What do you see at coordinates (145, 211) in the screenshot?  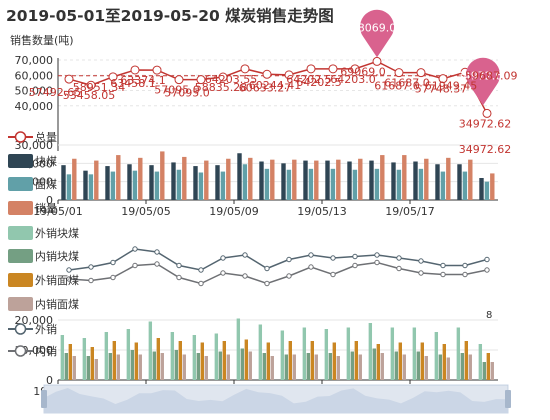 I see `x-tick-label: 19/05/05` at bounding box center [145, 211].